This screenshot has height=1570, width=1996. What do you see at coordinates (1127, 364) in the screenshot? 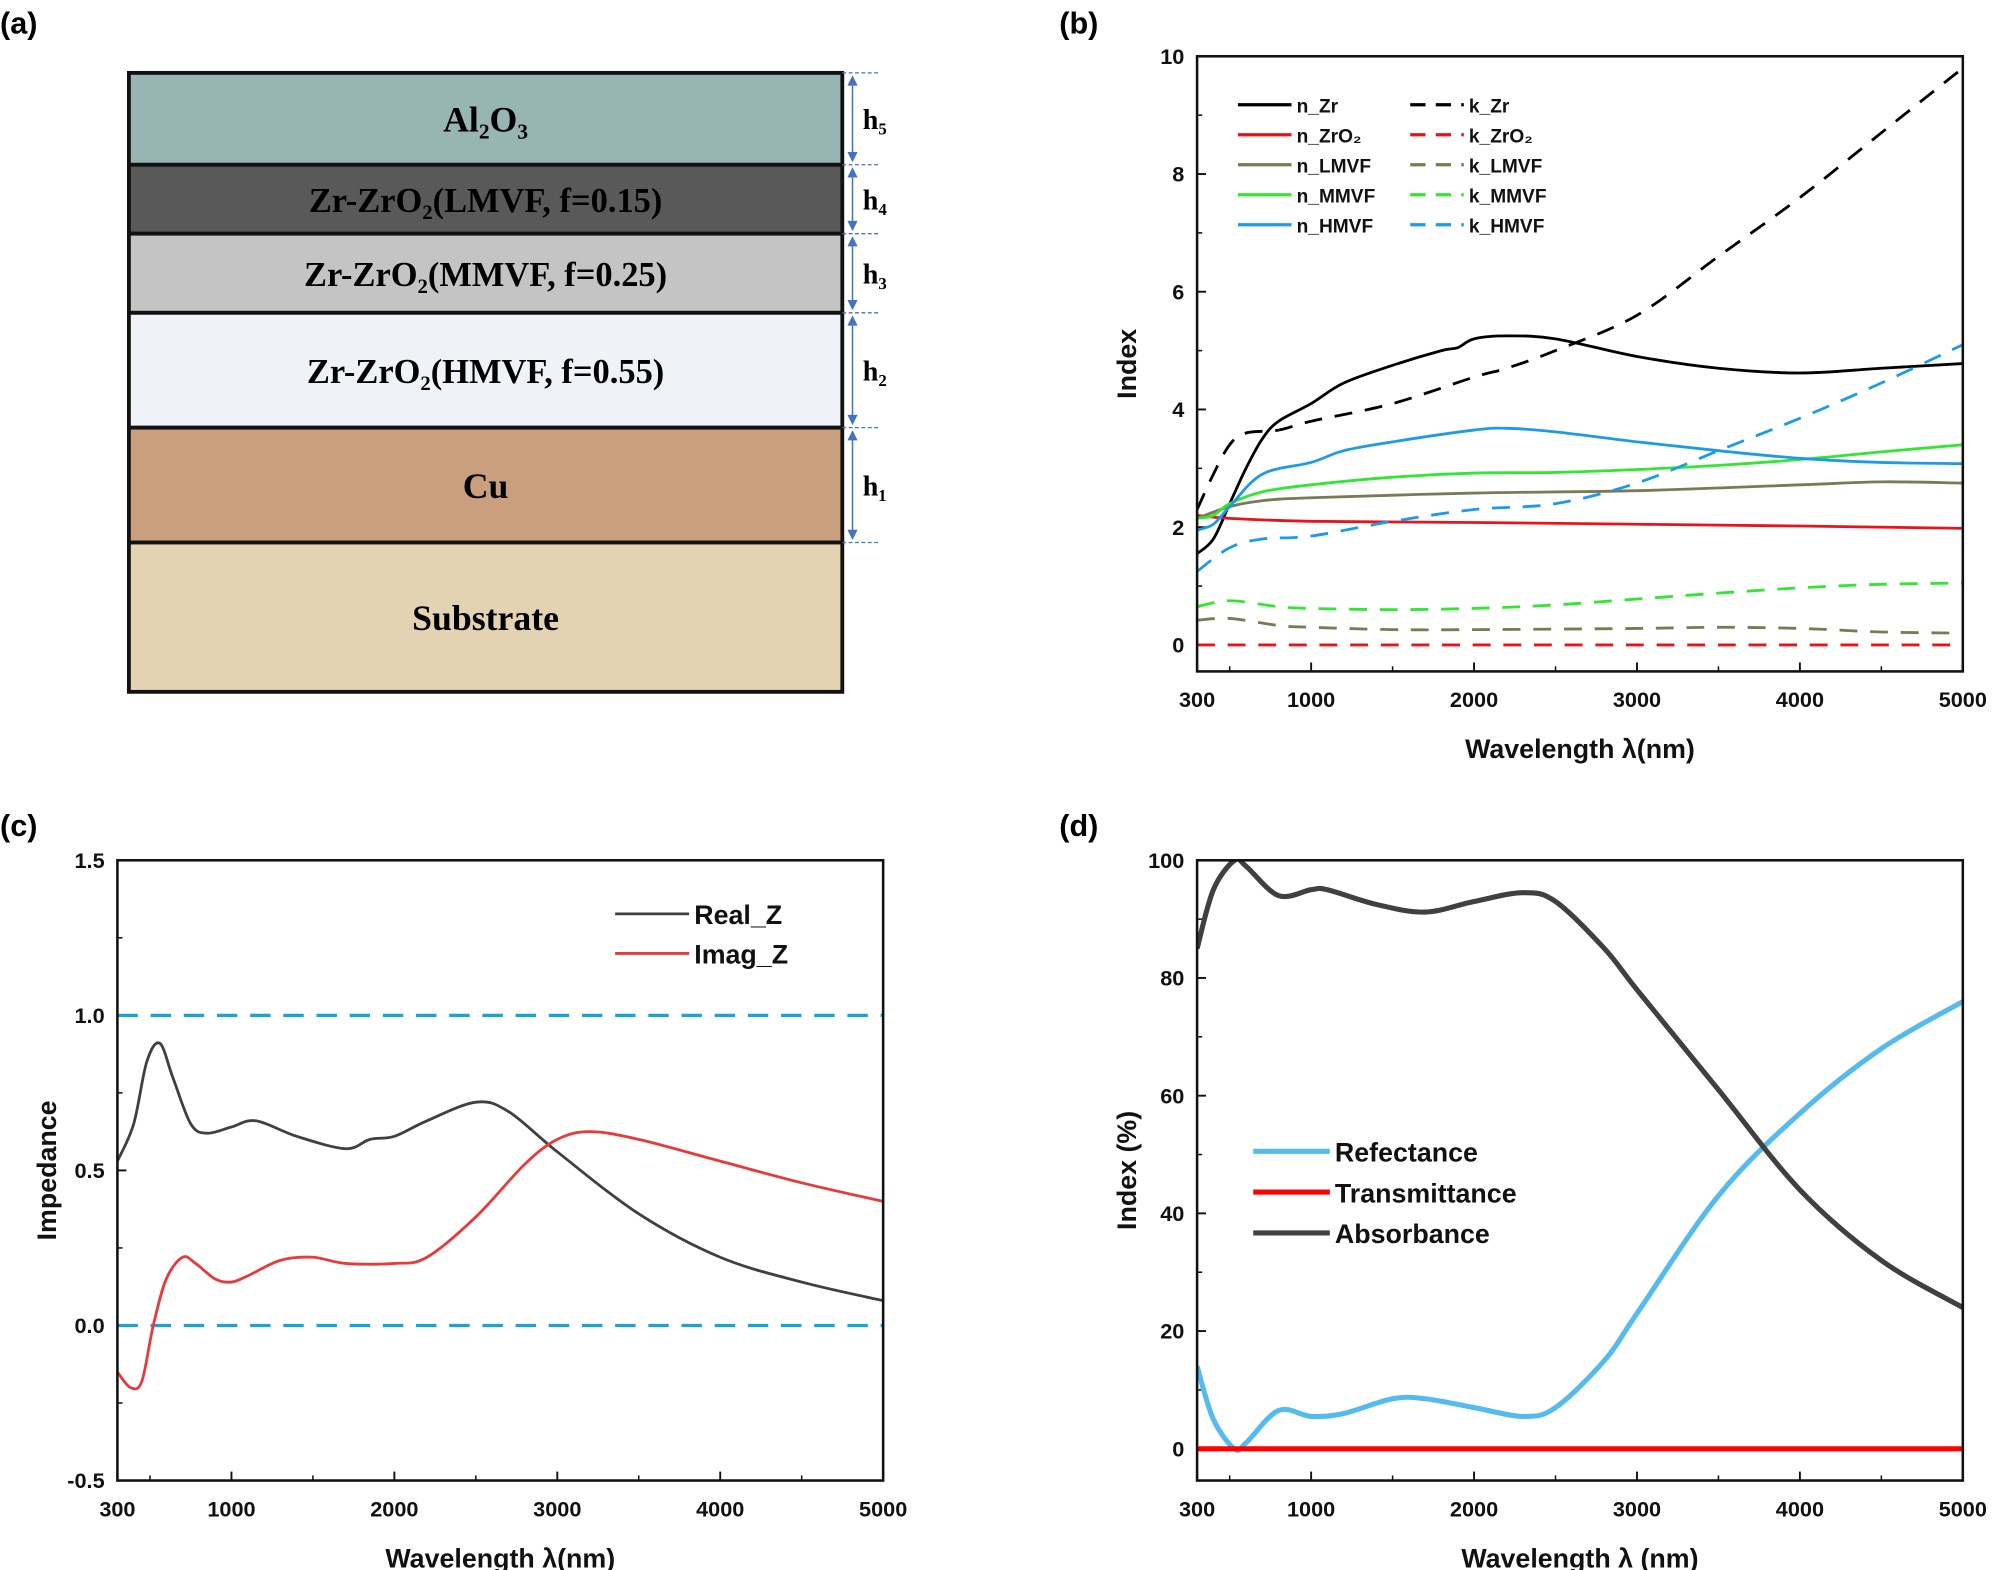
I see `y-axis-label: Index` at bounding box center [1127, 364].